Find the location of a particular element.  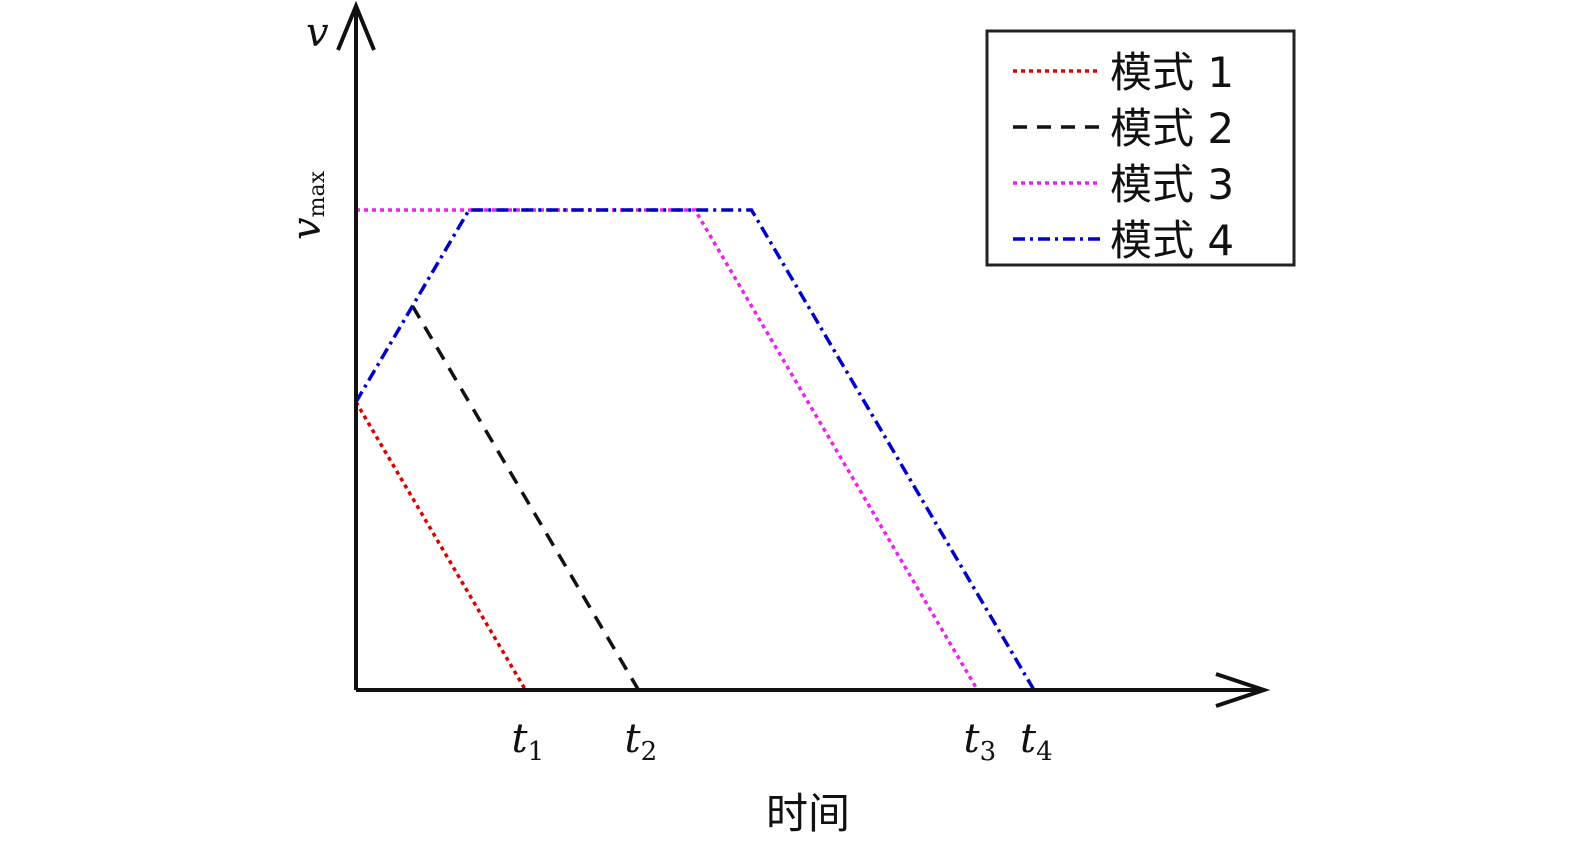

y-tick-label-1: vmax is located at coordinates (307, 205).